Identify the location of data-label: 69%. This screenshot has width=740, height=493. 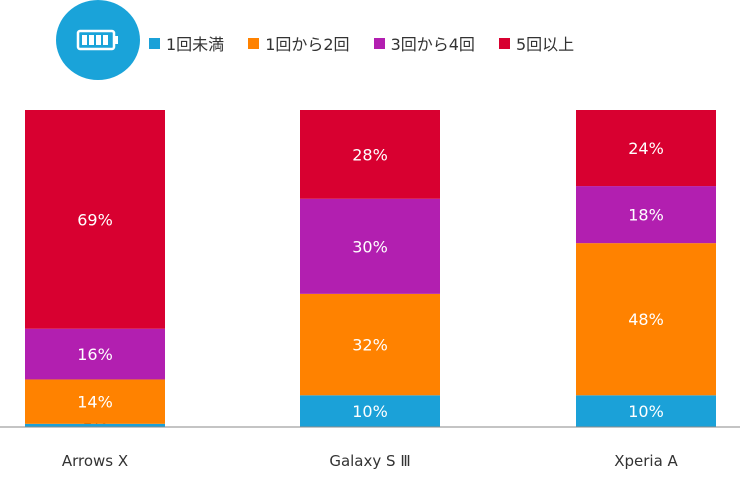
(95, 219).